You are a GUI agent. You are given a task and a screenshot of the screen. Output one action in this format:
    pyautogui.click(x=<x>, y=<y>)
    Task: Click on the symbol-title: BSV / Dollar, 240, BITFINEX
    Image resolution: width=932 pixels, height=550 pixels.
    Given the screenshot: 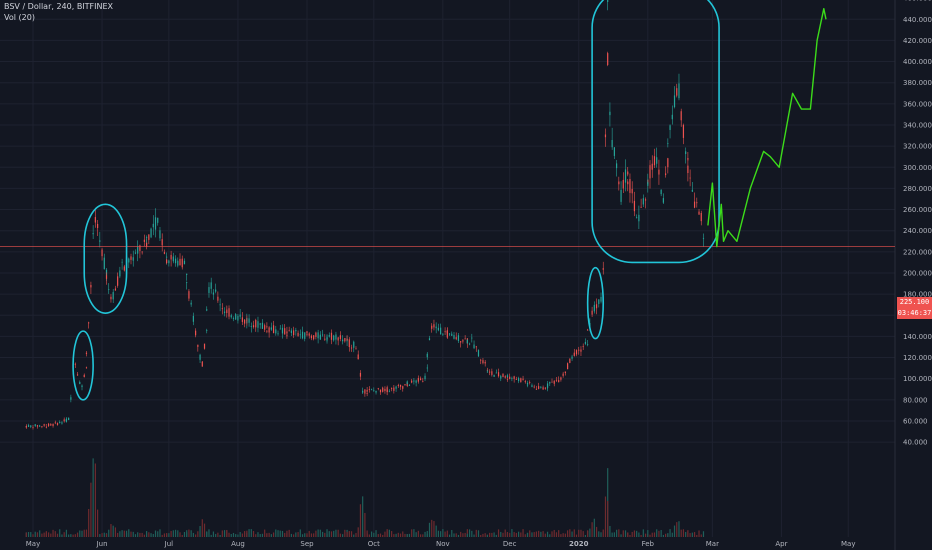 What is the action you would take?
    pyautogui.click(x=59, y=6)
    